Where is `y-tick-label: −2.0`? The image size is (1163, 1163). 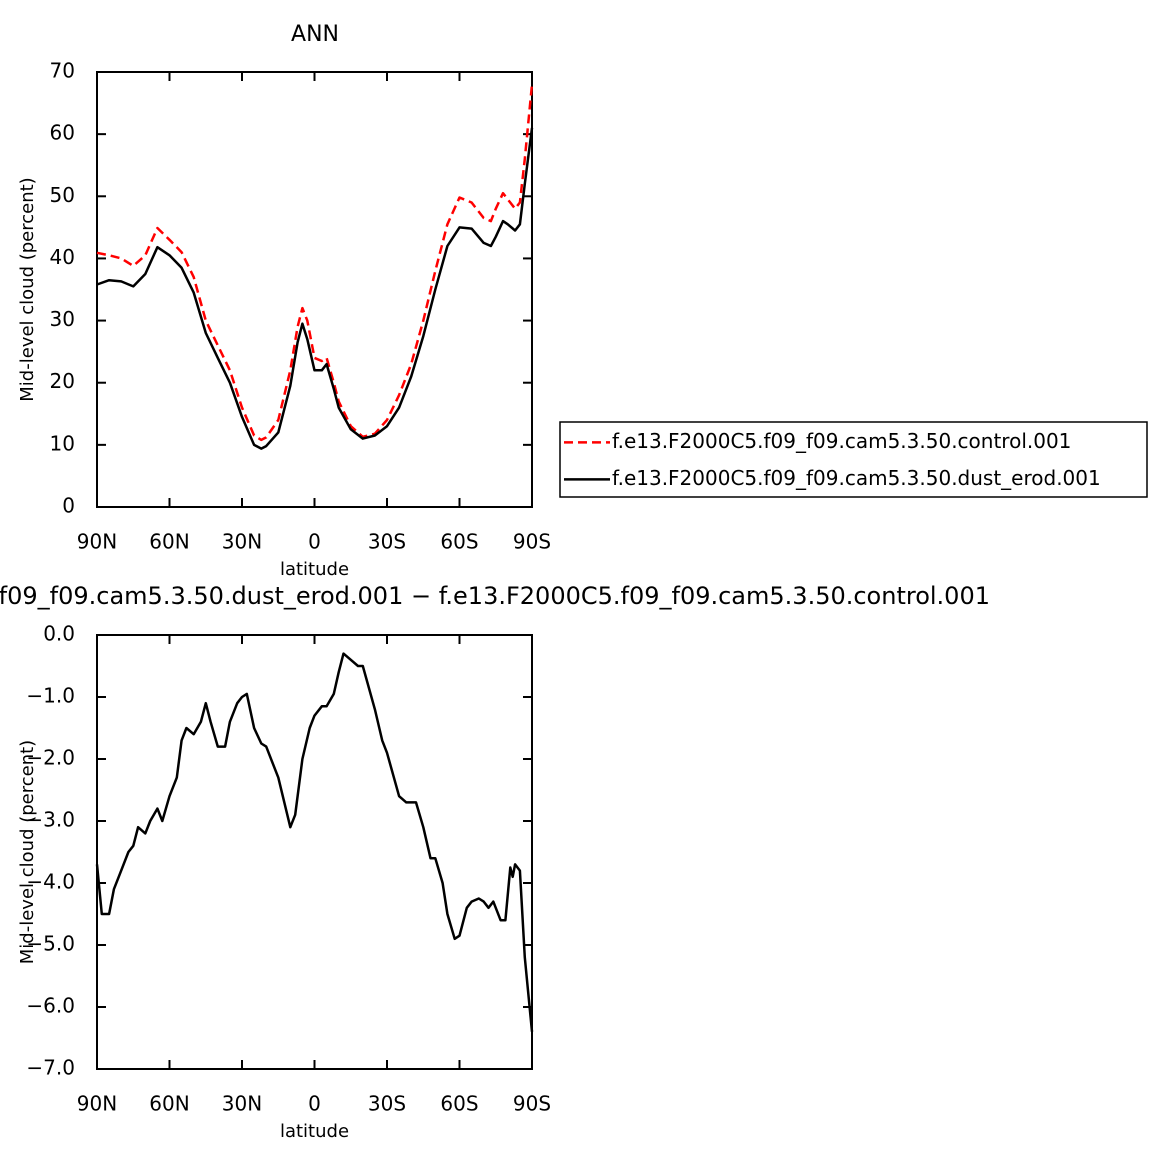 y-tick-label: −2.0 is located at coordinates (50, 758).